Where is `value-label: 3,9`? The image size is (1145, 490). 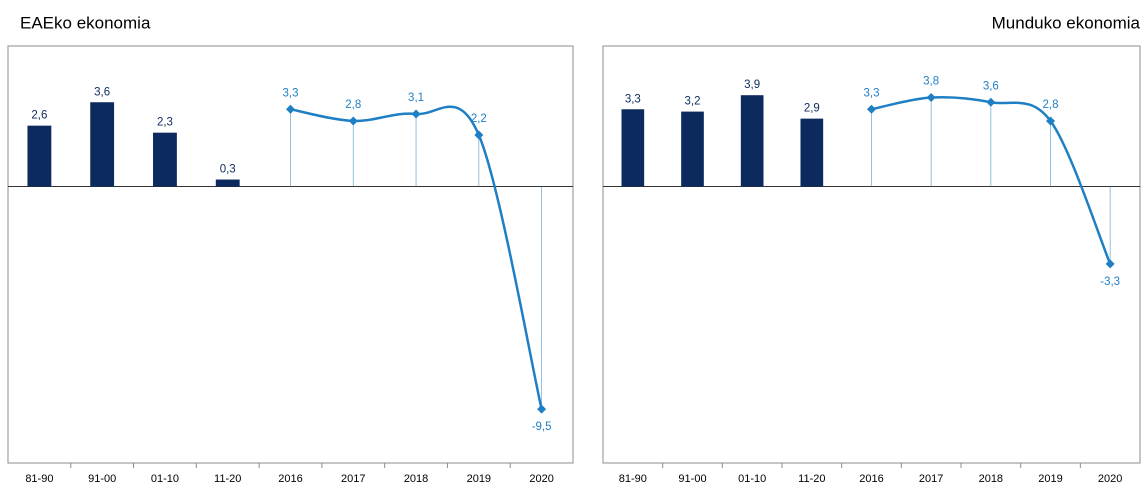
value-label: 3,9 is located at coordinates (752, 85).